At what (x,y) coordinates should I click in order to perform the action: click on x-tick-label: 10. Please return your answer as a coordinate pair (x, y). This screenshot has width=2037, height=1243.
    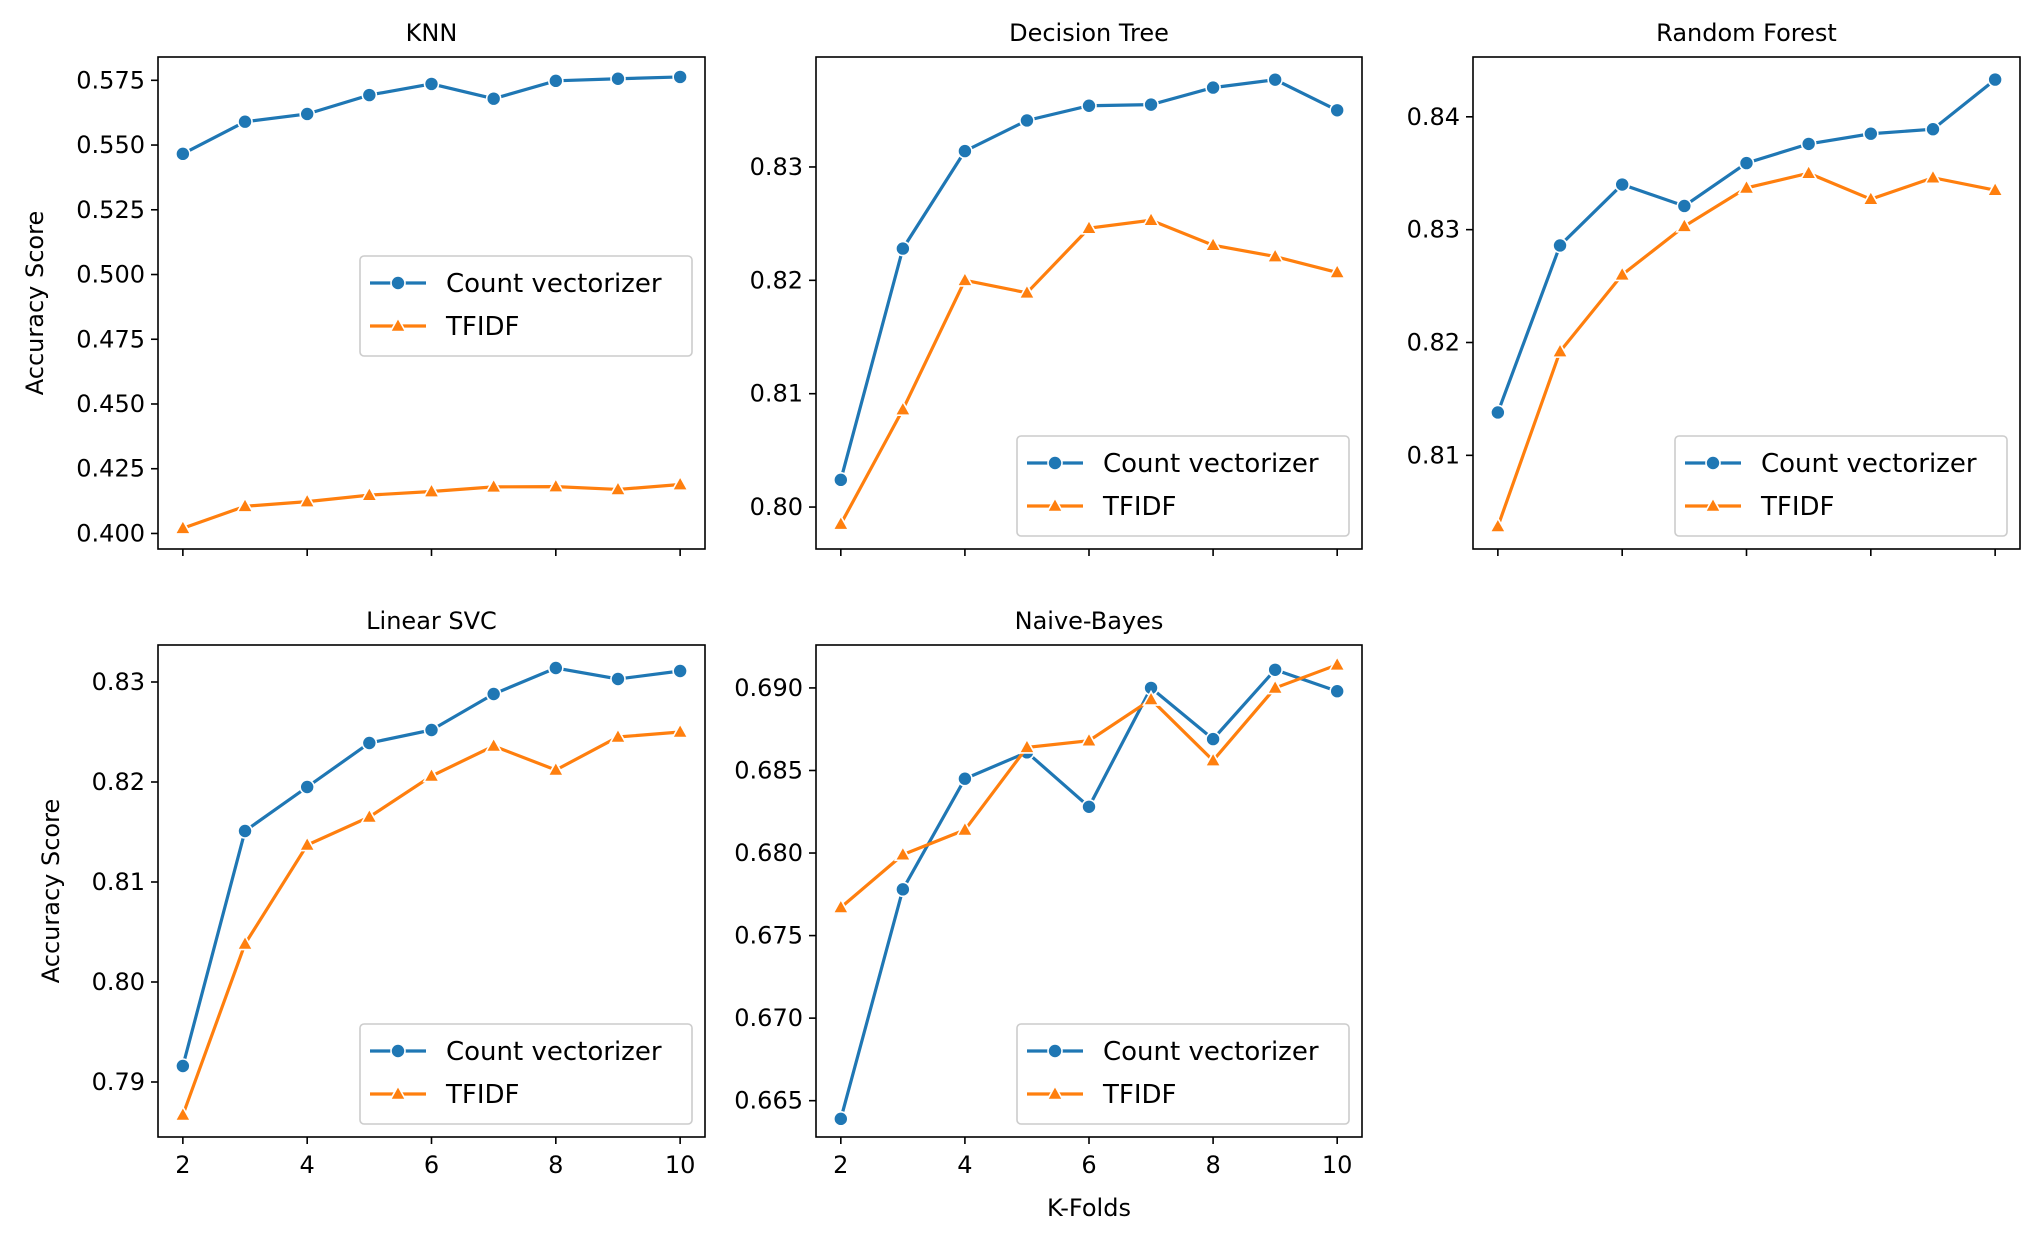
    Looking at the image, I should click on (680, 1165).